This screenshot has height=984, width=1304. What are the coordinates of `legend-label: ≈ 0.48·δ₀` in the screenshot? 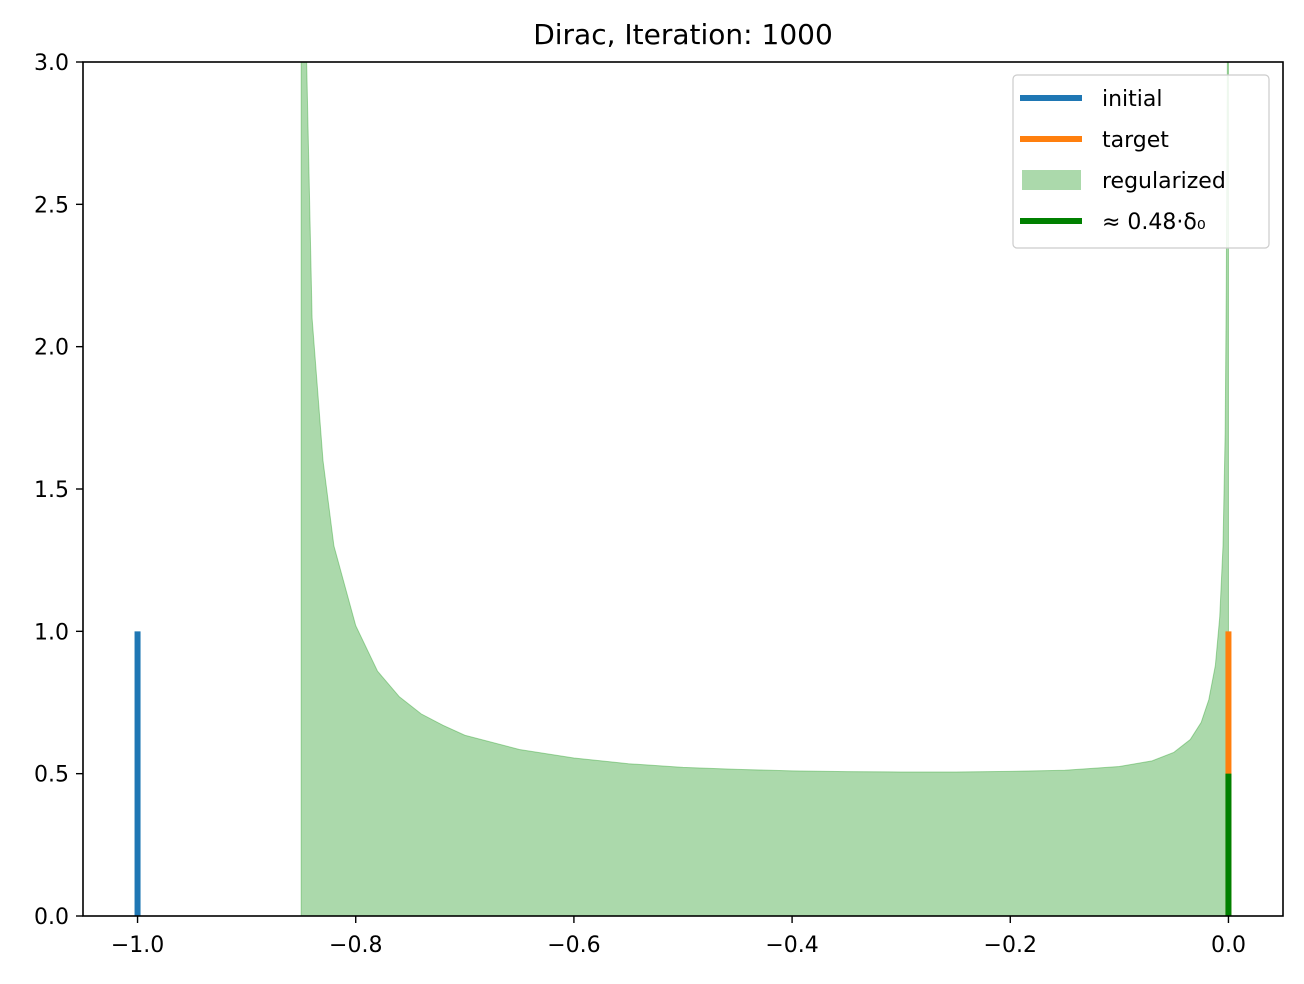 It's located at (1154, 222).